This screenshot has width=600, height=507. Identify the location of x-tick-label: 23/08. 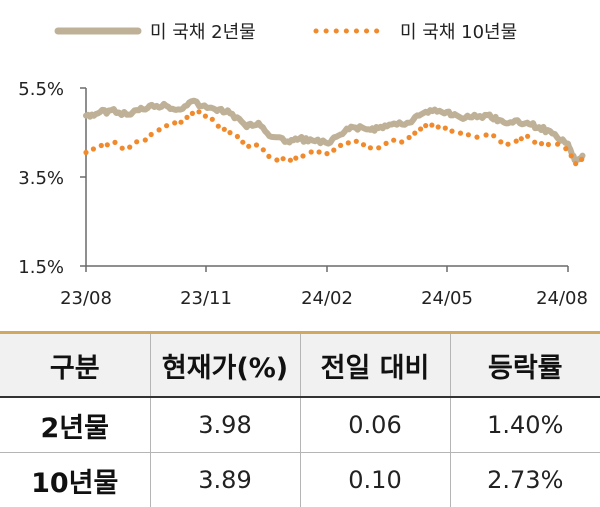
(86, 298).